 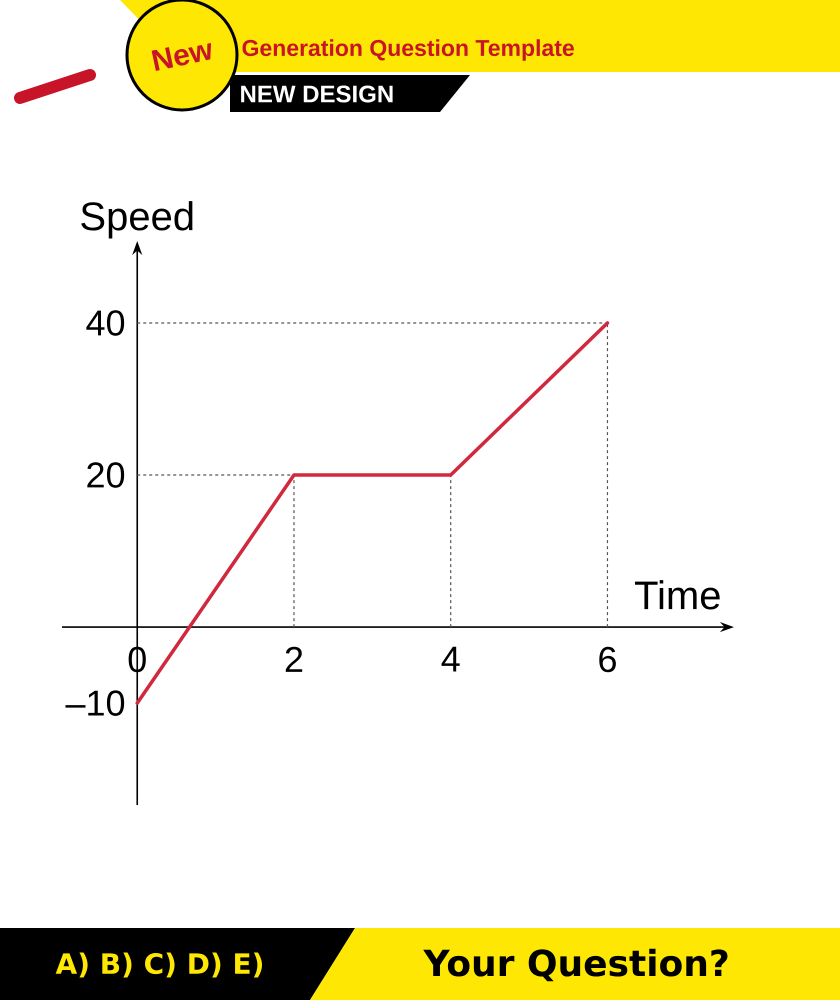 I want to click on x-tick-label: 4, so click(x=451, y=659).